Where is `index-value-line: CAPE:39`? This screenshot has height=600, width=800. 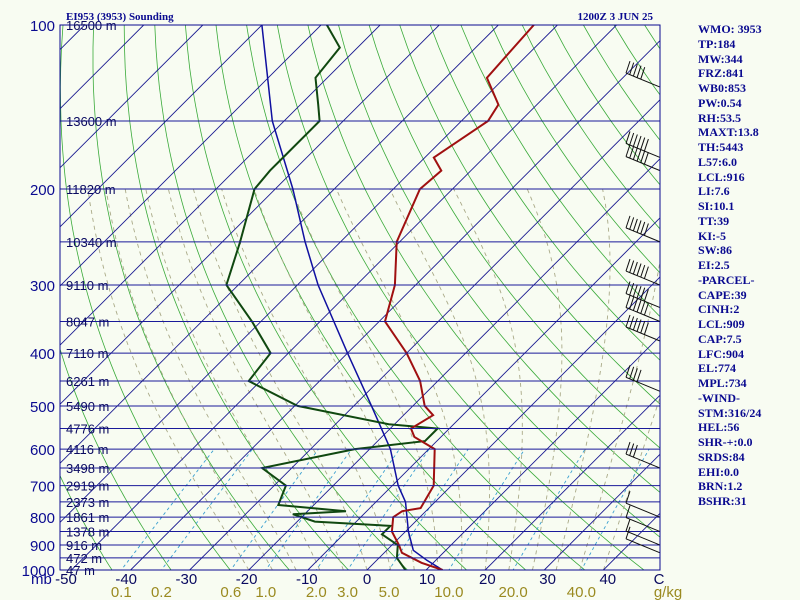 index-value-line: CAPE:39 is located at coordinates (722, 294).